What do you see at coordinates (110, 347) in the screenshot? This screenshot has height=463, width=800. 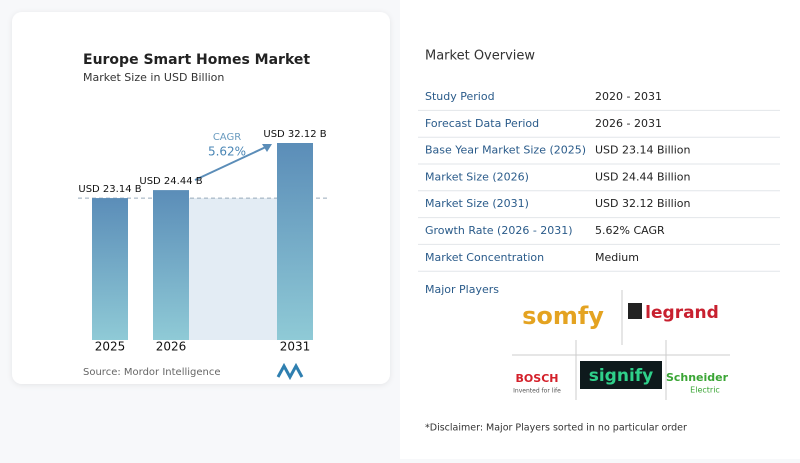 I see `x-tick-label: 2025` at bounding box center [110, 347].